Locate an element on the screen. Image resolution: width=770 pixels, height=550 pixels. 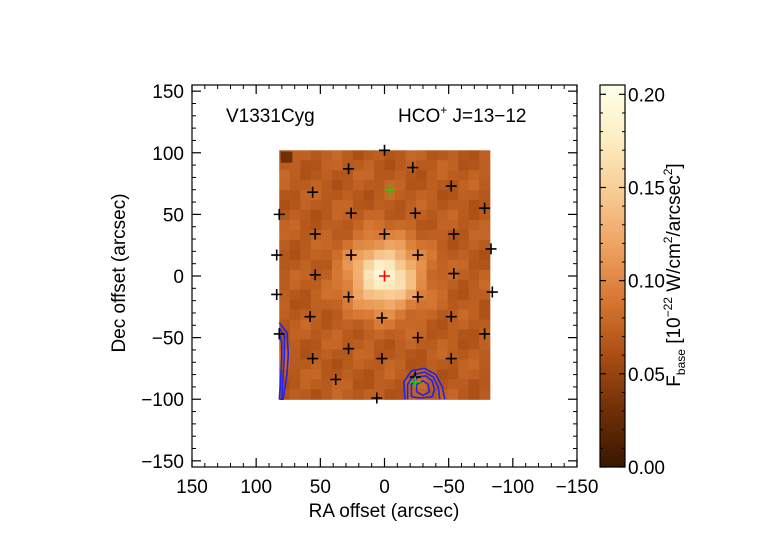
x-tick-label: 50 is located at coordinates (320, 487).